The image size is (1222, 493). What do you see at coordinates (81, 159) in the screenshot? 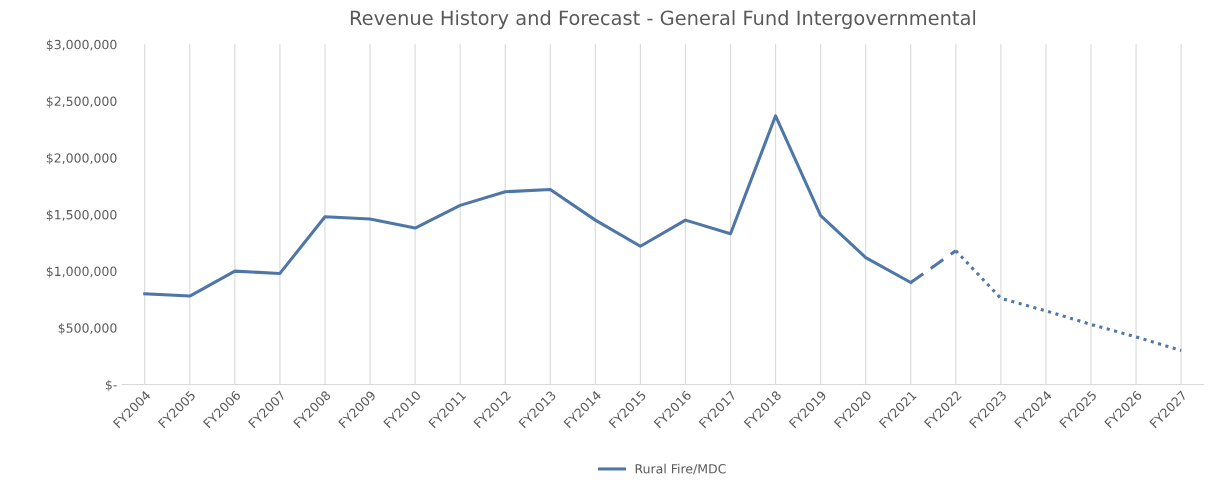
I see `y-tick-label: $2,000,000` at bounding box center [81, 159].